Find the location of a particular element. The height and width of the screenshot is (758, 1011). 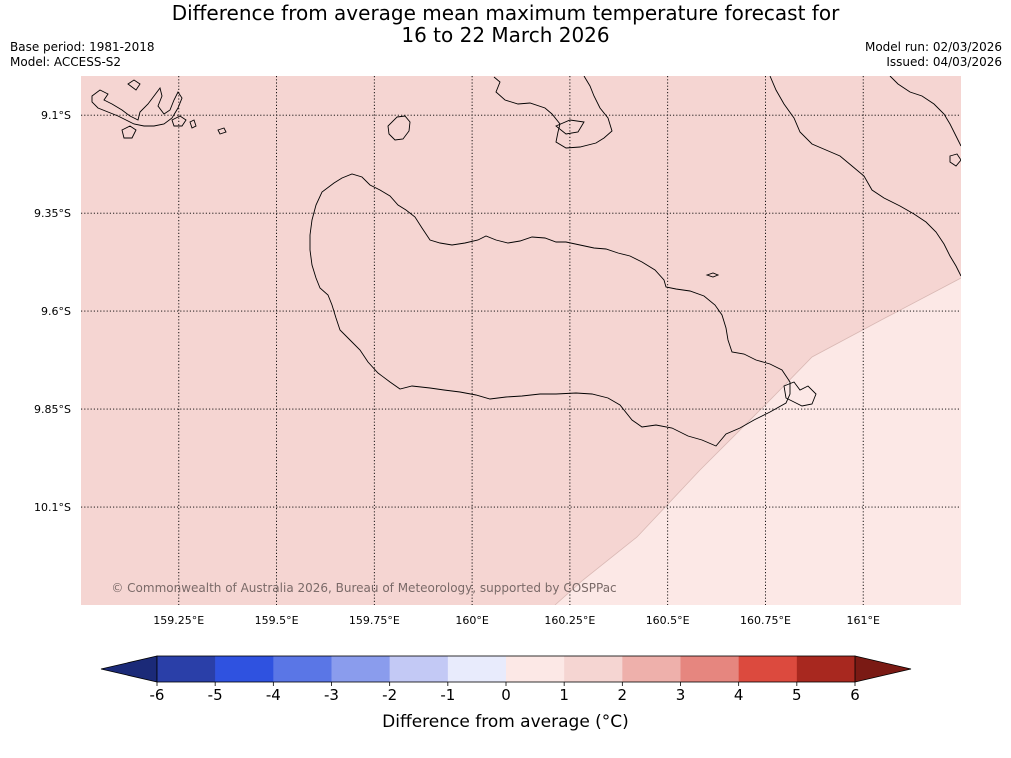

model-run: Model run: 02/03/2026 is located at coordinates (933, 47).